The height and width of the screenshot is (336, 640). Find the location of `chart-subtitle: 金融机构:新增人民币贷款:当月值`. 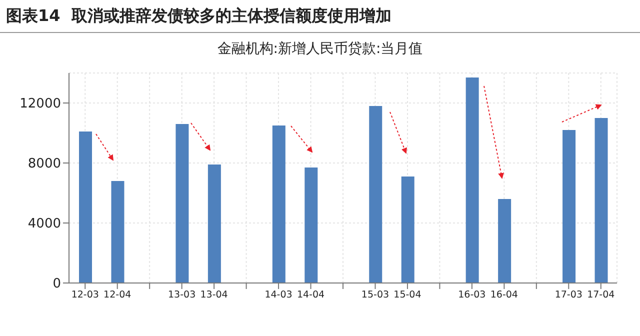

chart-subtitle: 金融机构:新增人民币贷款:当月值 is located at coordinates (320, 49).